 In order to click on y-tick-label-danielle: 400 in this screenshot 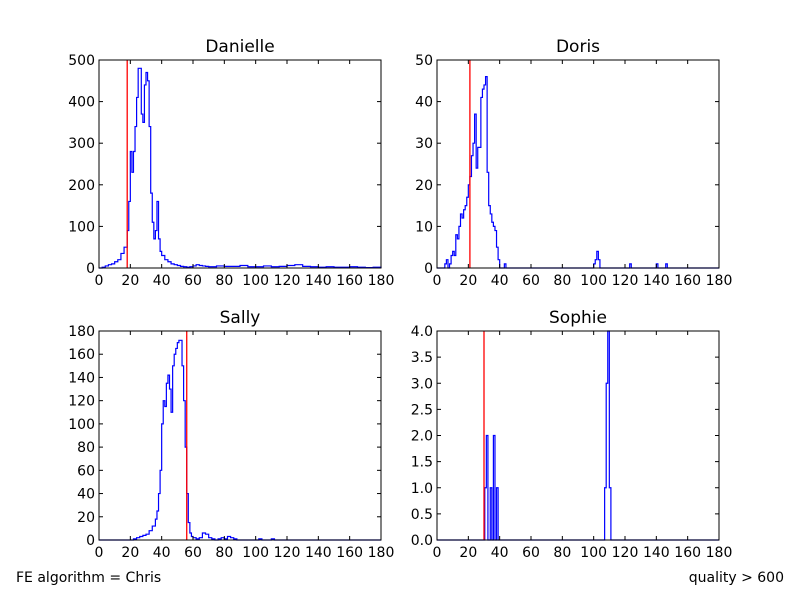, I will do `click(81, 103)`.